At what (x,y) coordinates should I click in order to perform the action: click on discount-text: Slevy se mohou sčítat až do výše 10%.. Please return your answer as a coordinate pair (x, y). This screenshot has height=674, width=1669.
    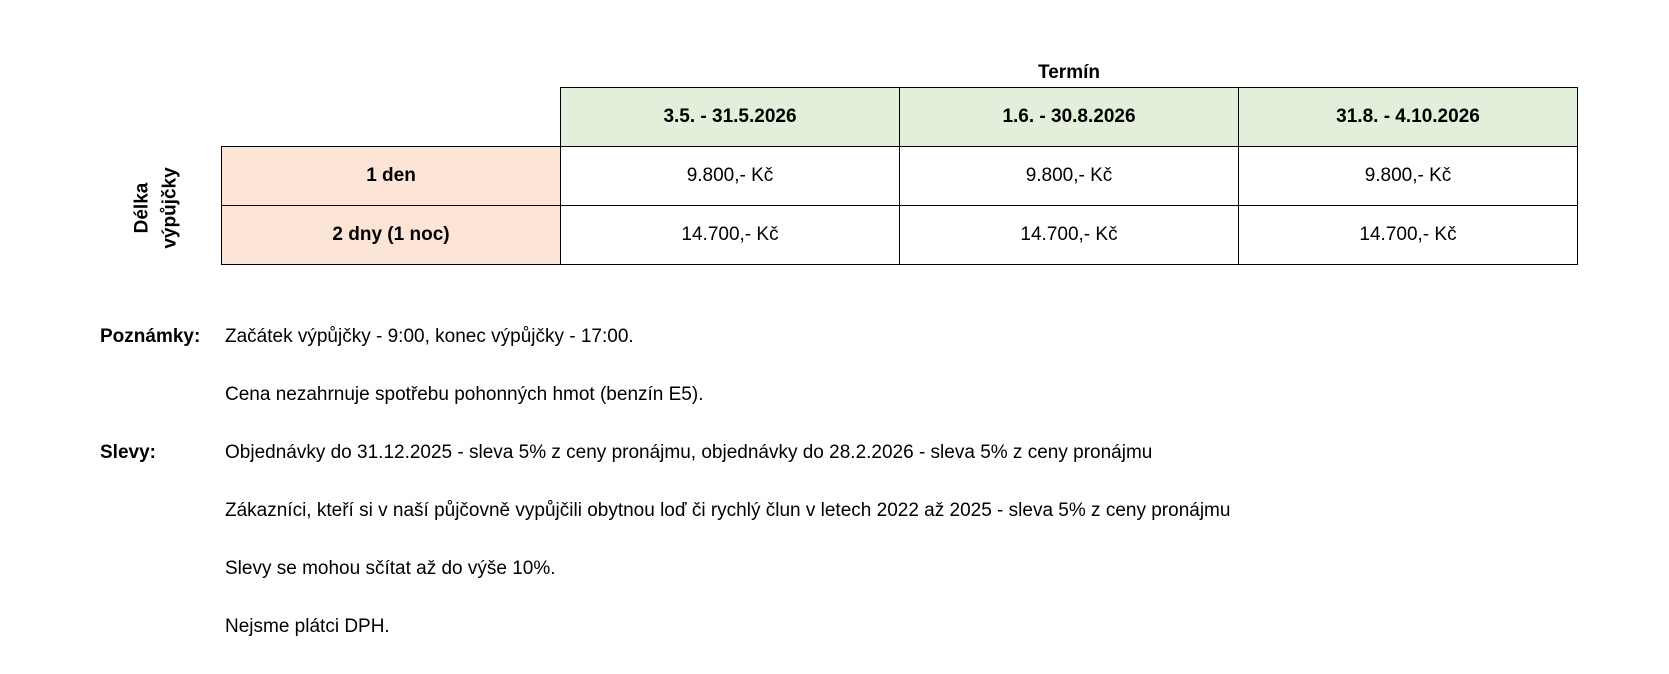
    Looking at the image, I should click on (390, 568).